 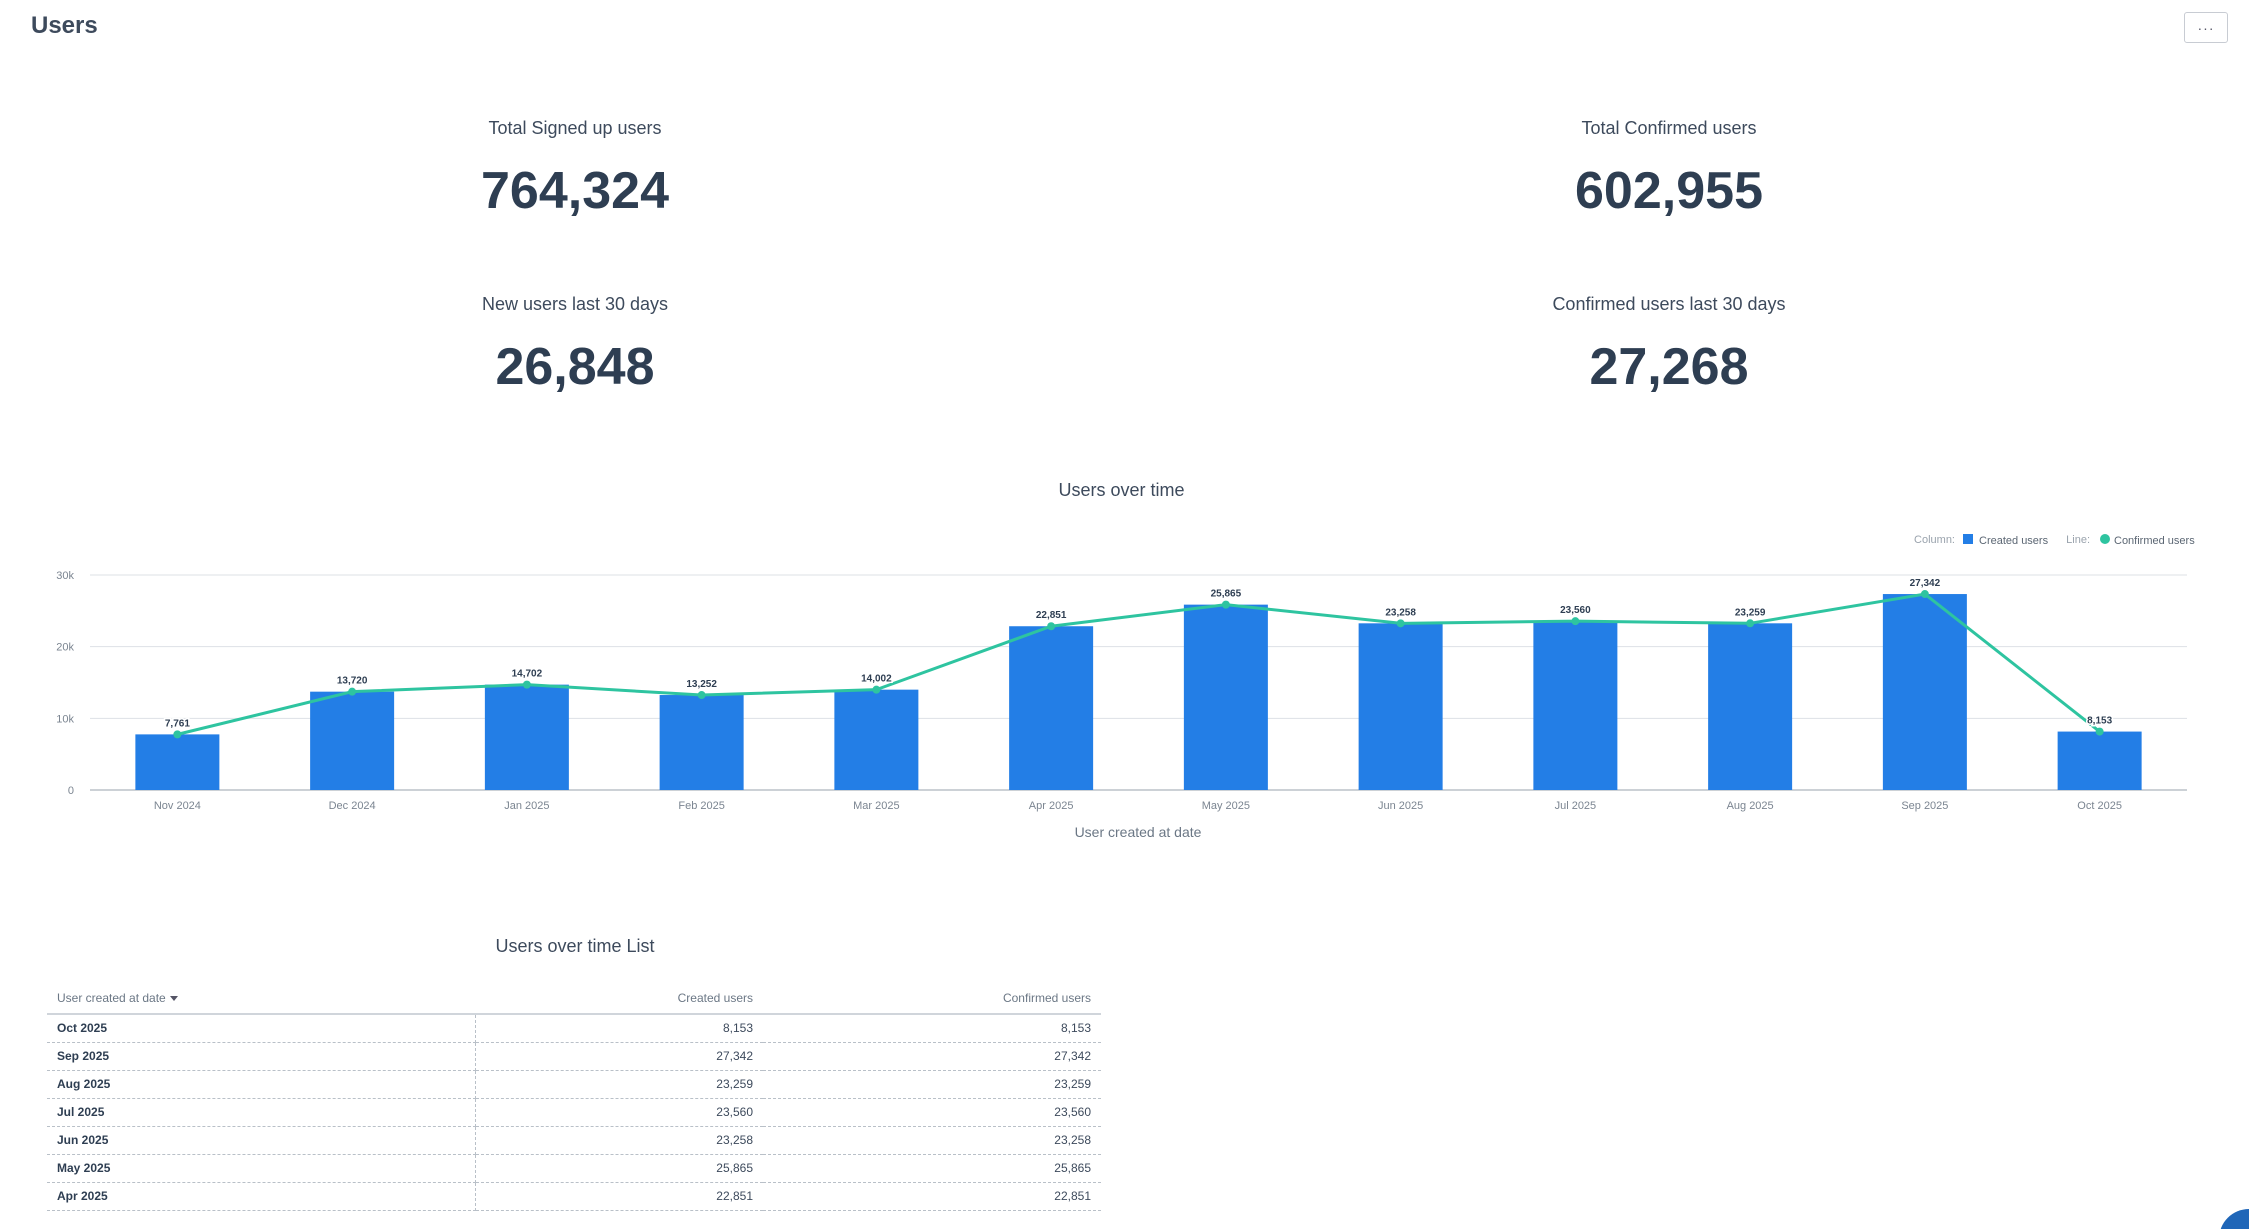 I want to click on legend-created-users-swatch, so click(x=1968, y=539).